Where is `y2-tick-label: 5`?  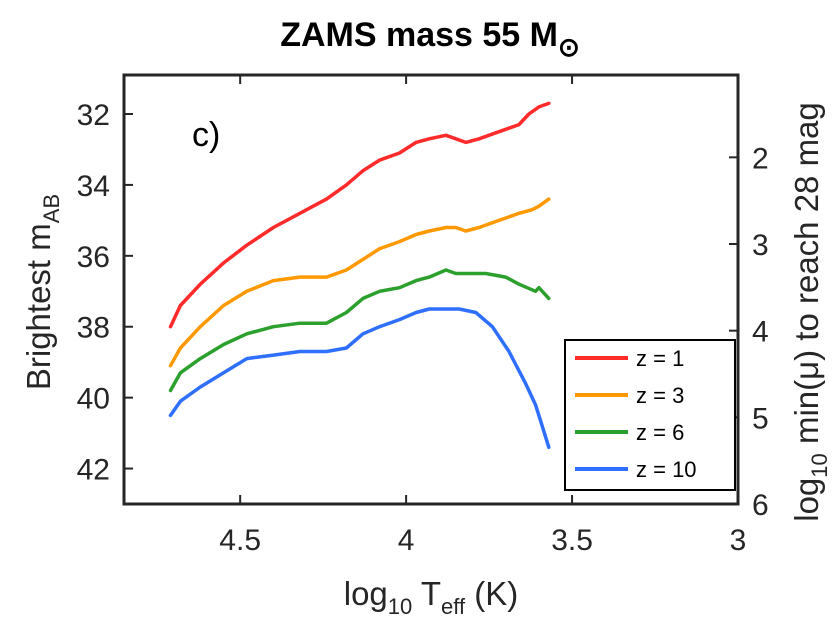 y2-tick-label: 5 is located at coordinates (760, 418).